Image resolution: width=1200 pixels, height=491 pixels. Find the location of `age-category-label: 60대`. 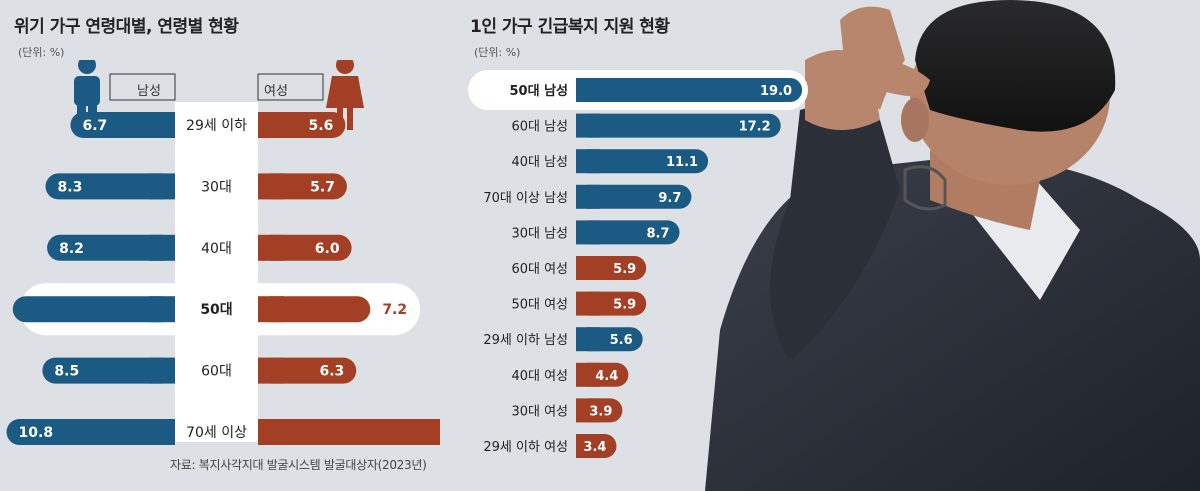

age-category-label: 60대 is located at coordinates (216, 372).